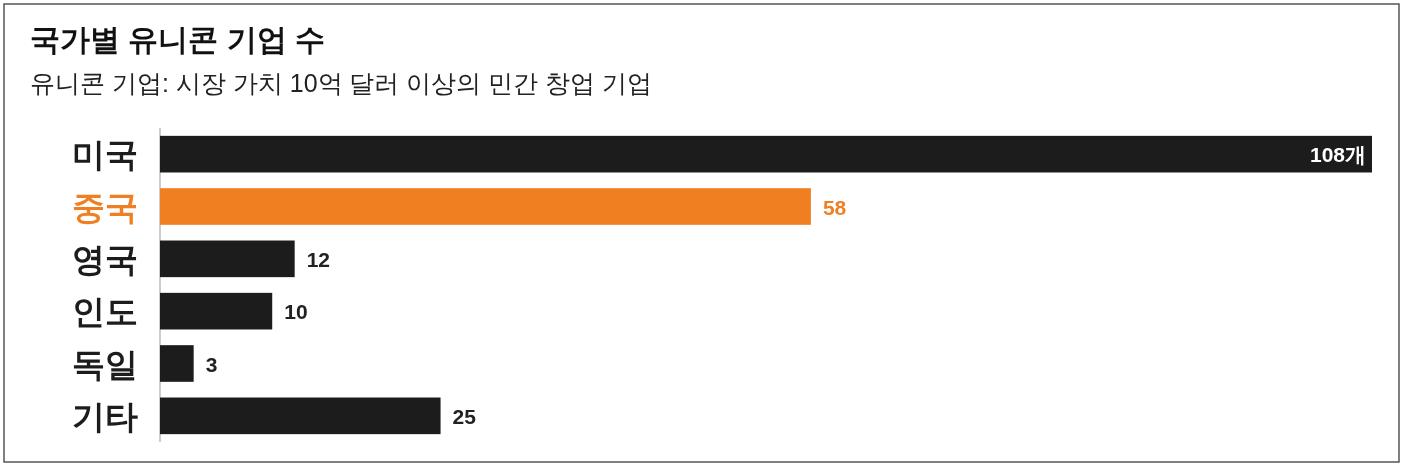  I want to click on y-tick-label: 영국, so click(105, 259).